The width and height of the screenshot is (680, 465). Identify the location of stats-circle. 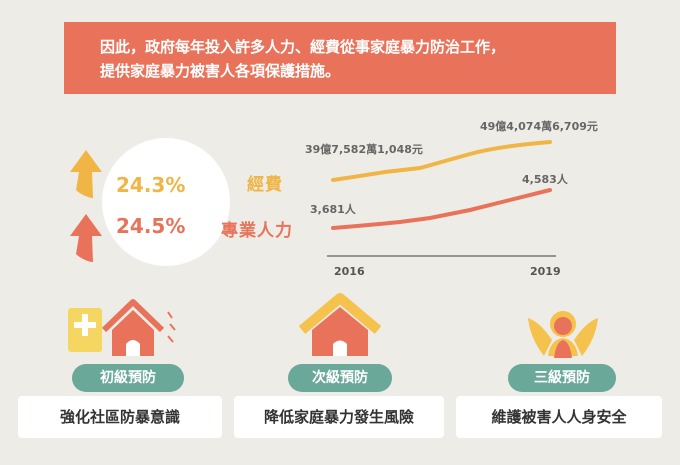
(166, 202).